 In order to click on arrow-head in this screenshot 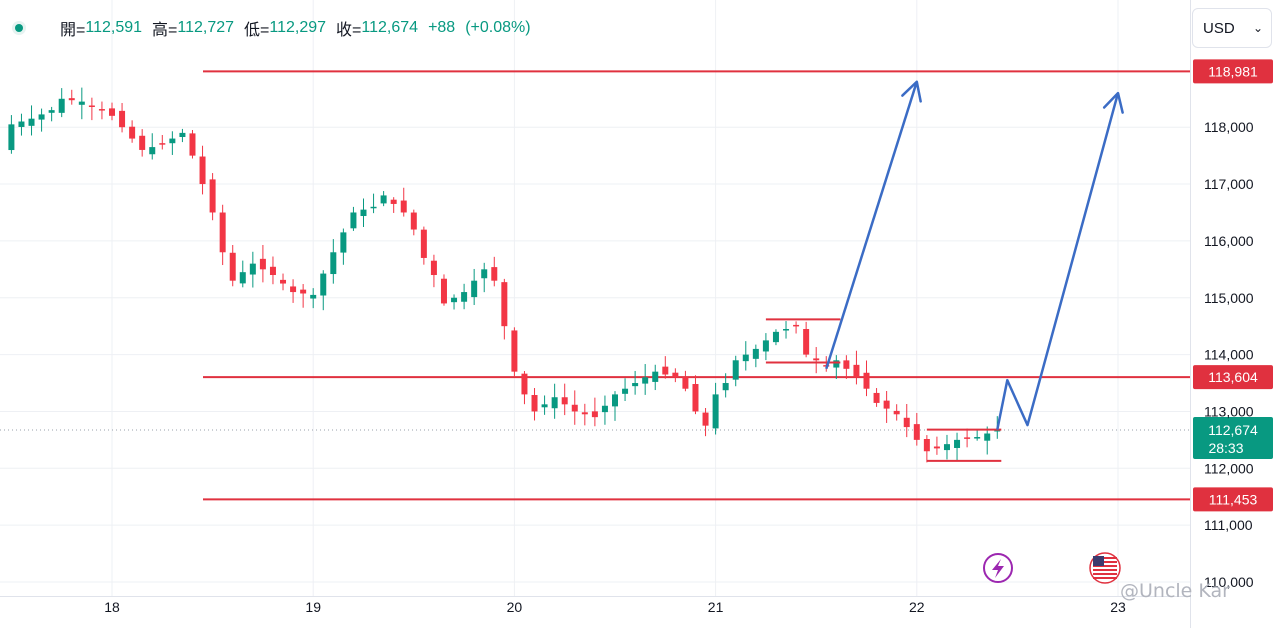, I will do `click(911, 91)`.